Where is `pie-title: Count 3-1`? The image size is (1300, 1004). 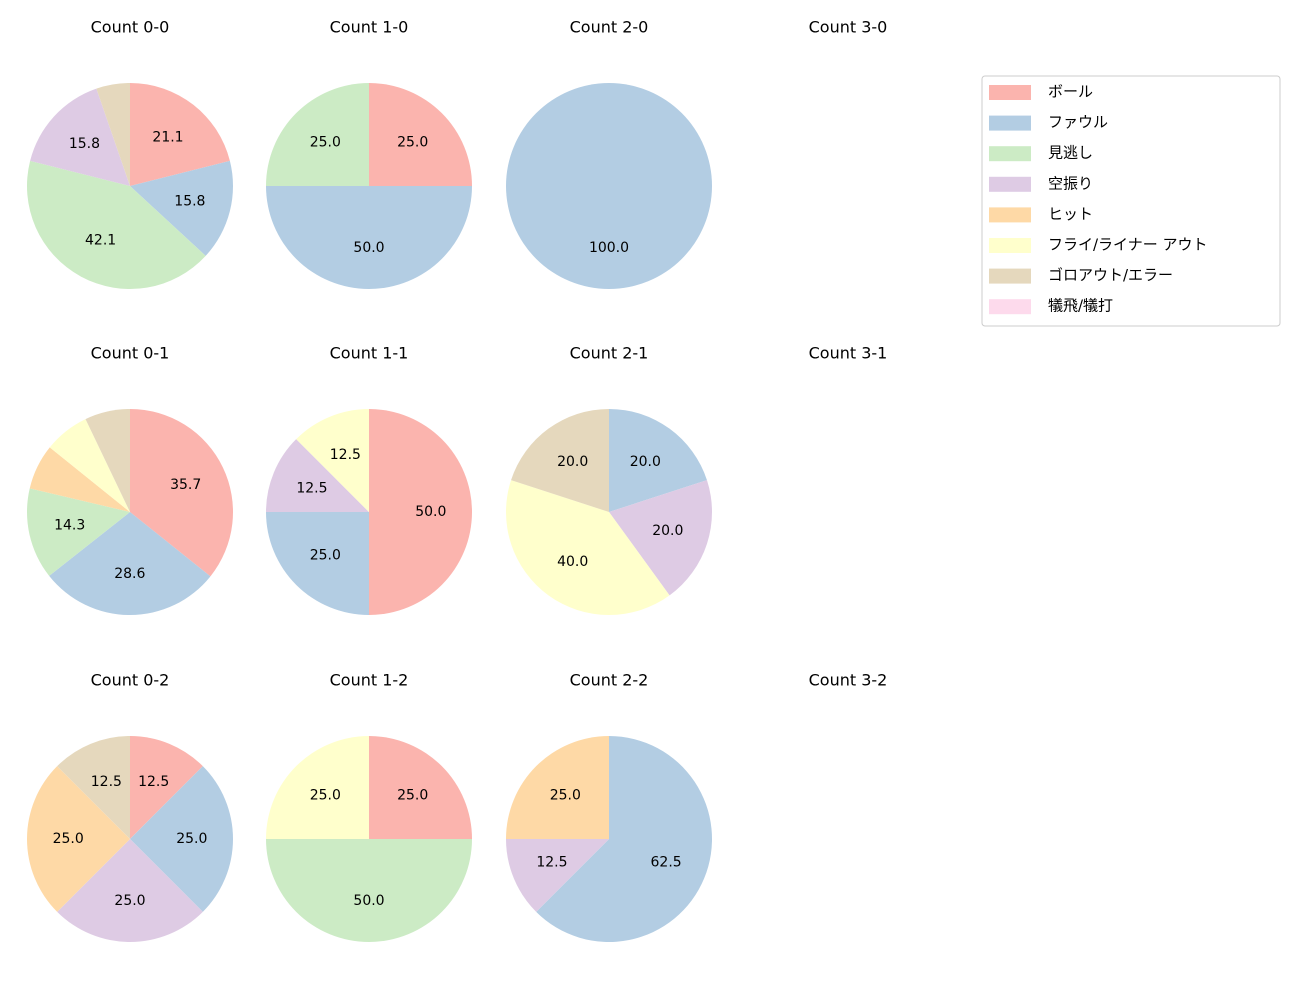
pie-title: Count 3-1 is located at coordinates (848, 353).